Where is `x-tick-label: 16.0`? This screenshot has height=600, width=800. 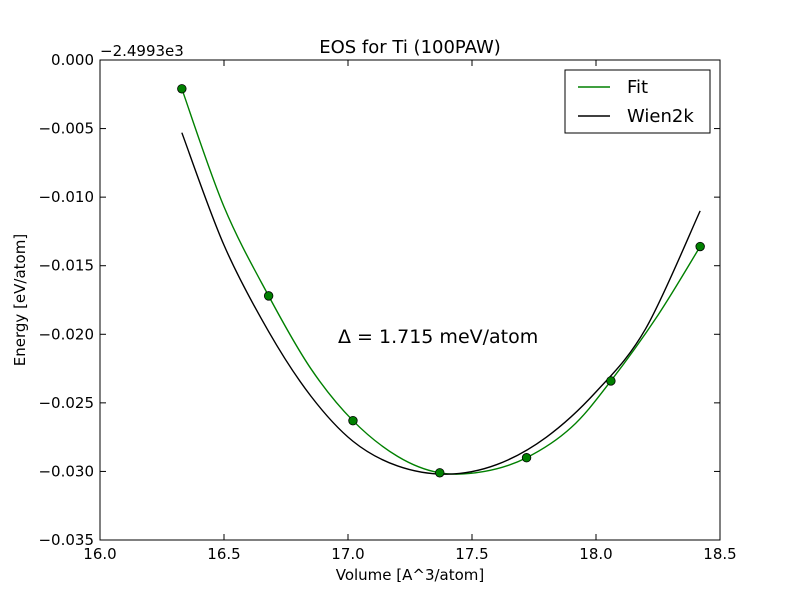
x-tick-label: 16.0 is located at coordinates (99, 554).